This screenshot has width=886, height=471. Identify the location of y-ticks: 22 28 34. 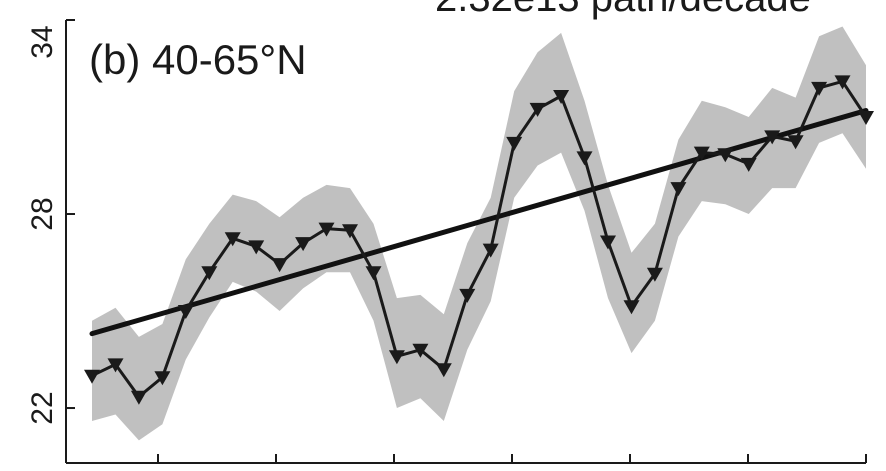
(50, 222).